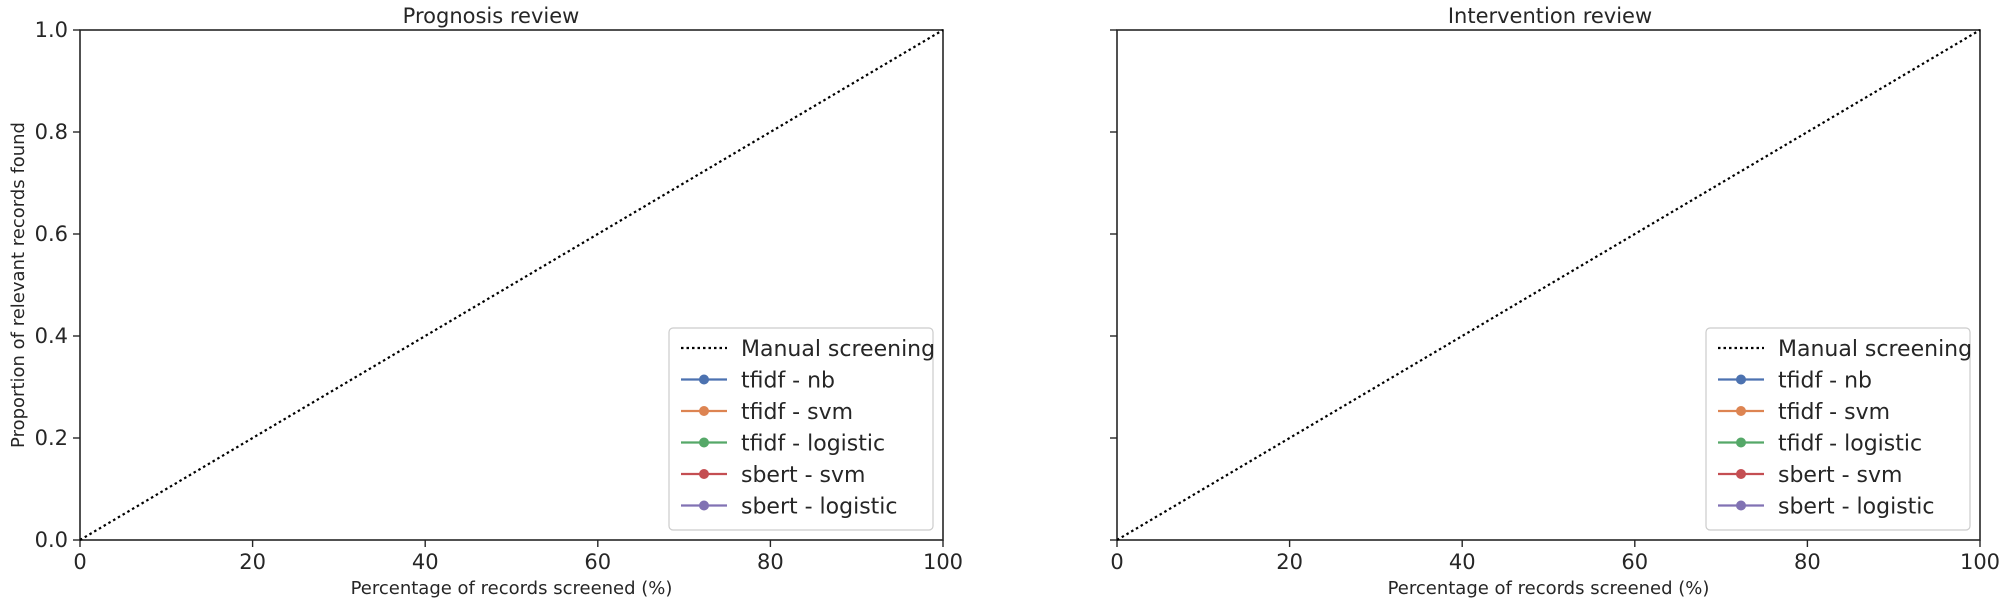 Image resolution: width=2000 pixels, height=604 pixels. What do you see at coordinates (51, 336) in the screenshot?
I see `y-tick-label: 0.4` at bounding box center [51, 336].